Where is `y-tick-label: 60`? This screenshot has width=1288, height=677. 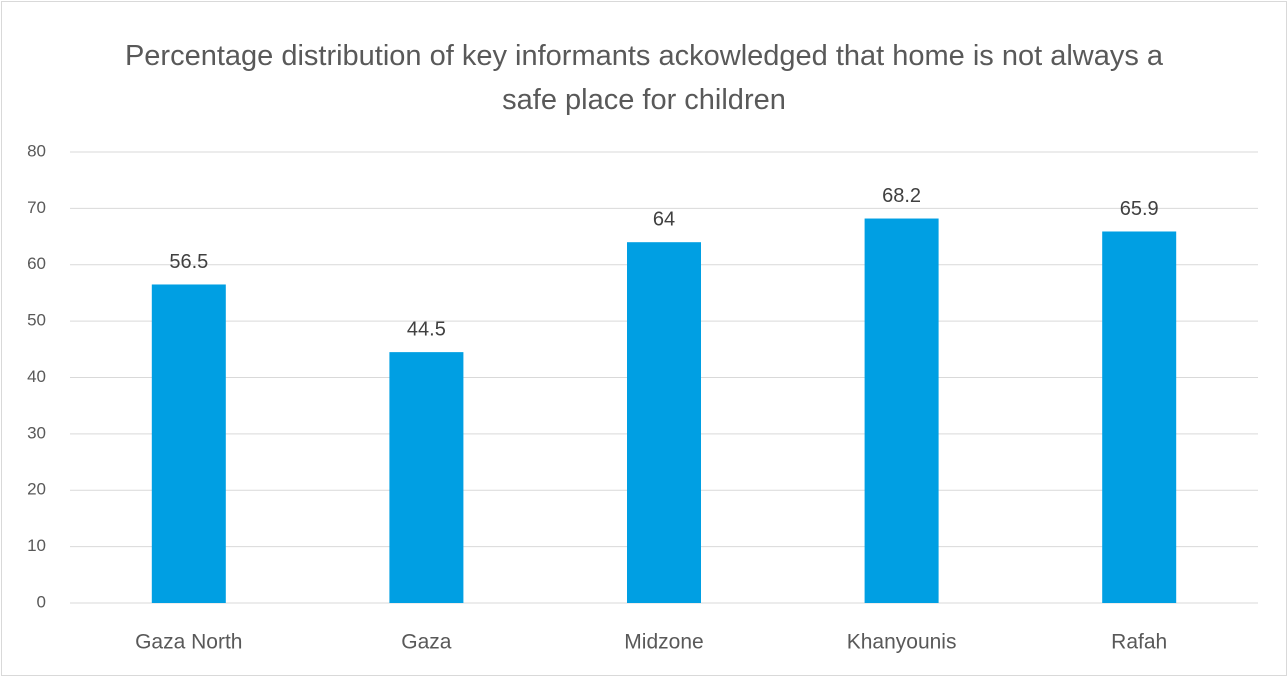 y-tick-label: 60 is located at coordinates (36, 263).